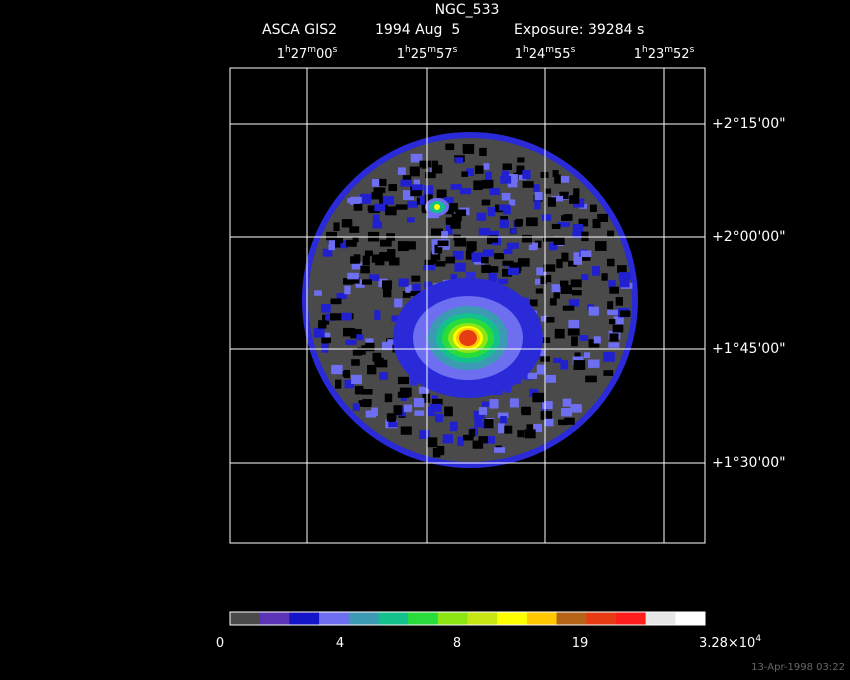  I want to click on dec-label: +2°15'00", so click(749, 124).